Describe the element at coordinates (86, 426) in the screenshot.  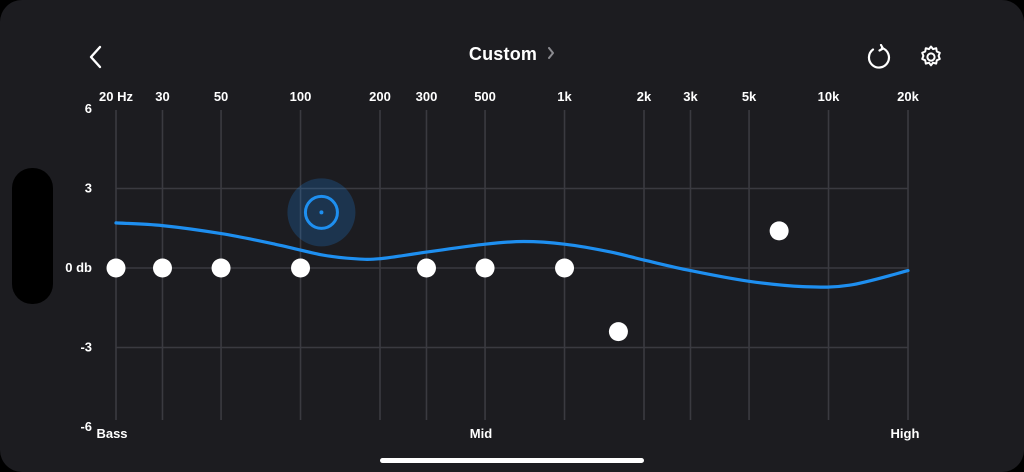
I see `db-label: -6` at that location.